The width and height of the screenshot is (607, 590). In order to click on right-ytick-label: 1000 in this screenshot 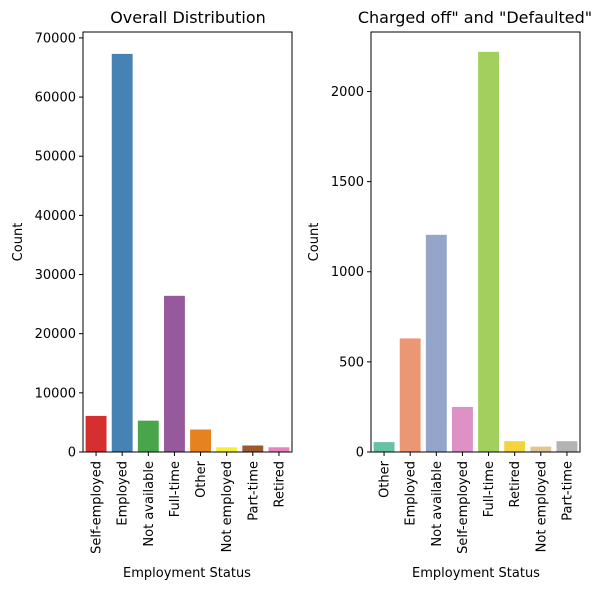, I will do `click(347, 272)`.